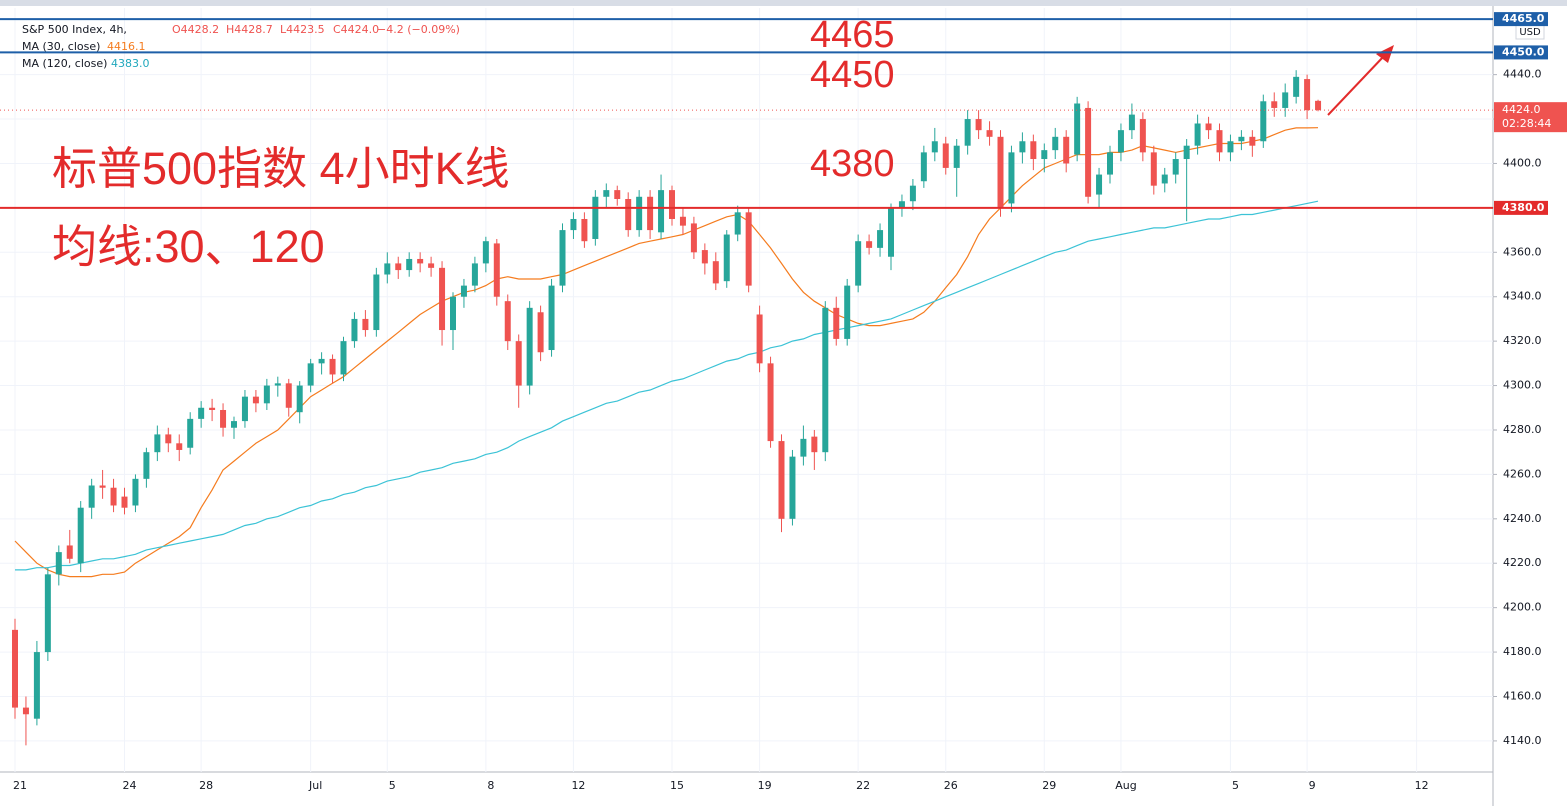 The image size is (1567, 806). What do you see at coordinates (951, 785) in the screenshot?
I see `x-tick-label: 26` at bounding box center [951, 785].